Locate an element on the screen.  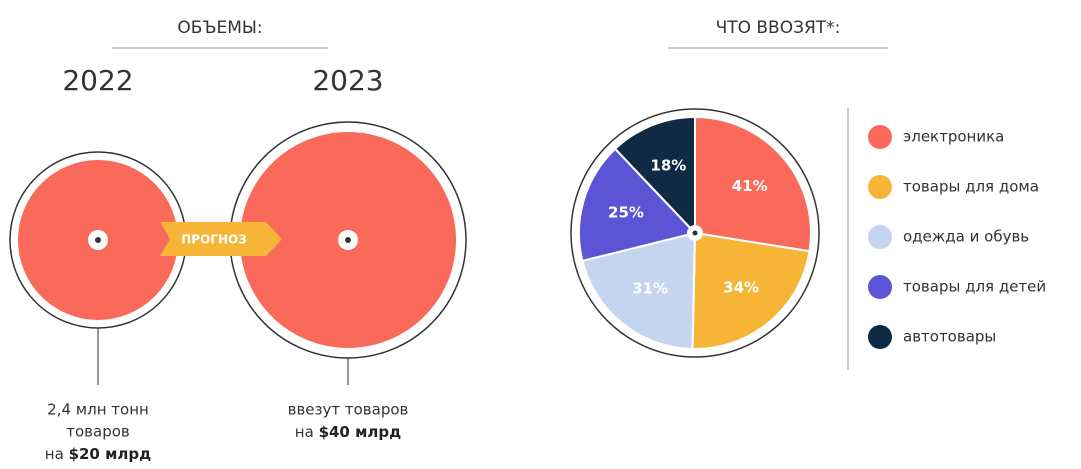
caption: товаров is located at coordinates (98, 432).